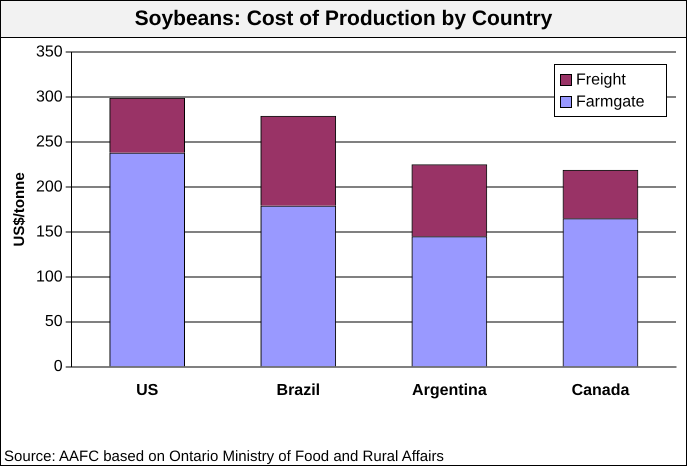  What do you see at coordinates (147, 390) in the screenshot?
I see `x-tick-label: US` at bounding box center [147, 390].